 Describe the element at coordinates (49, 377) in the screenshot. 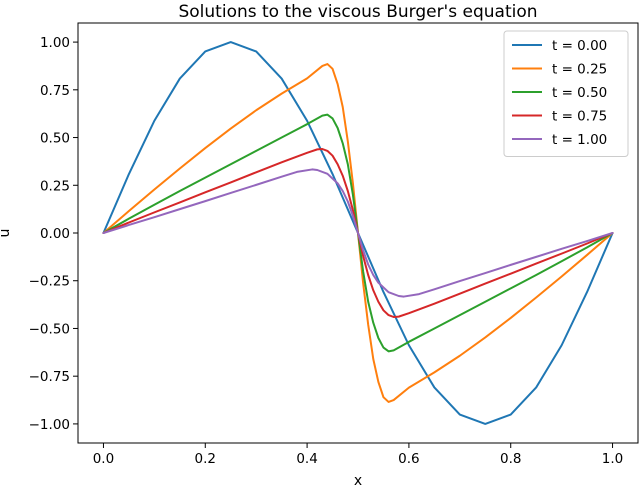

I see `y-tick-label: −0.75` at that location.